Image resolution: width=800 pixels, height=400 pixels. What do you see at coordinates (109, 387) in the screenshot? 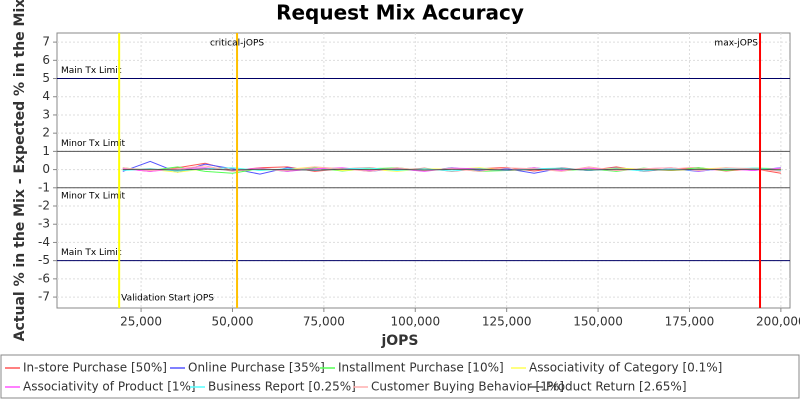
I see `legend-label: Associativity of Product [1%]` at bounding box center [109, 387].